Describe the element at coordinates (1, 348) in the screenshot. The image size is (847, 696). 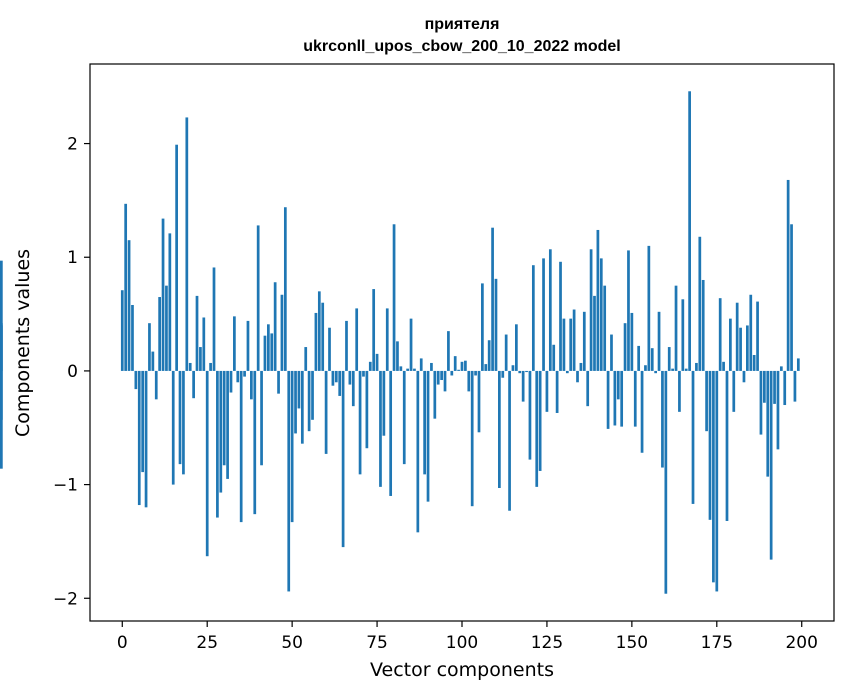
I see `bar-undefined` at that location.